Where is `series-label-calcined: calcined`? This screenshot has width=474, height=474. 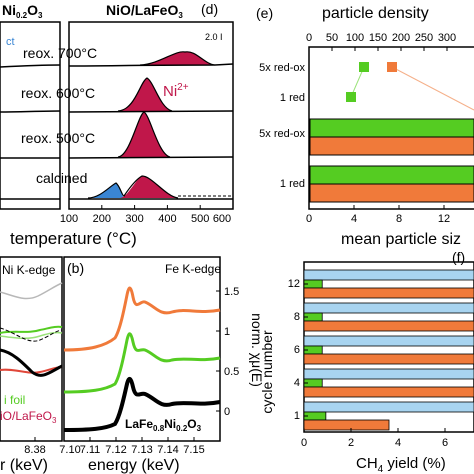
series-label-calcined: calcined is located at coordinates (61, 178).